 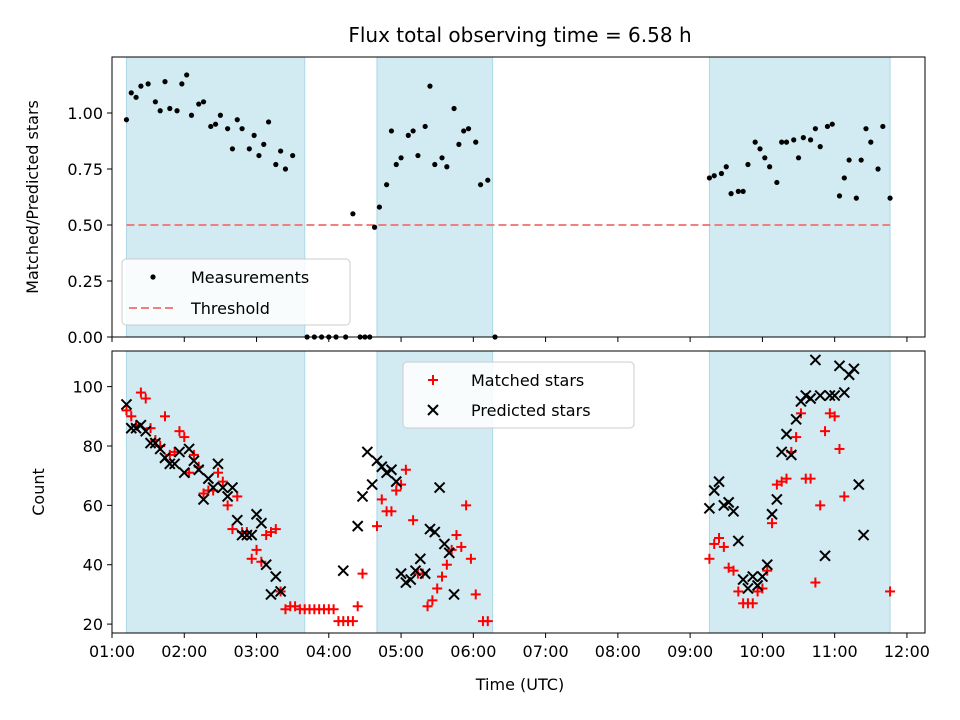 What do you see at coordinates (546, 651) in the screenshot?
I see `bottom-x-tick-label: 07:00` at bounding box center [546, 651].